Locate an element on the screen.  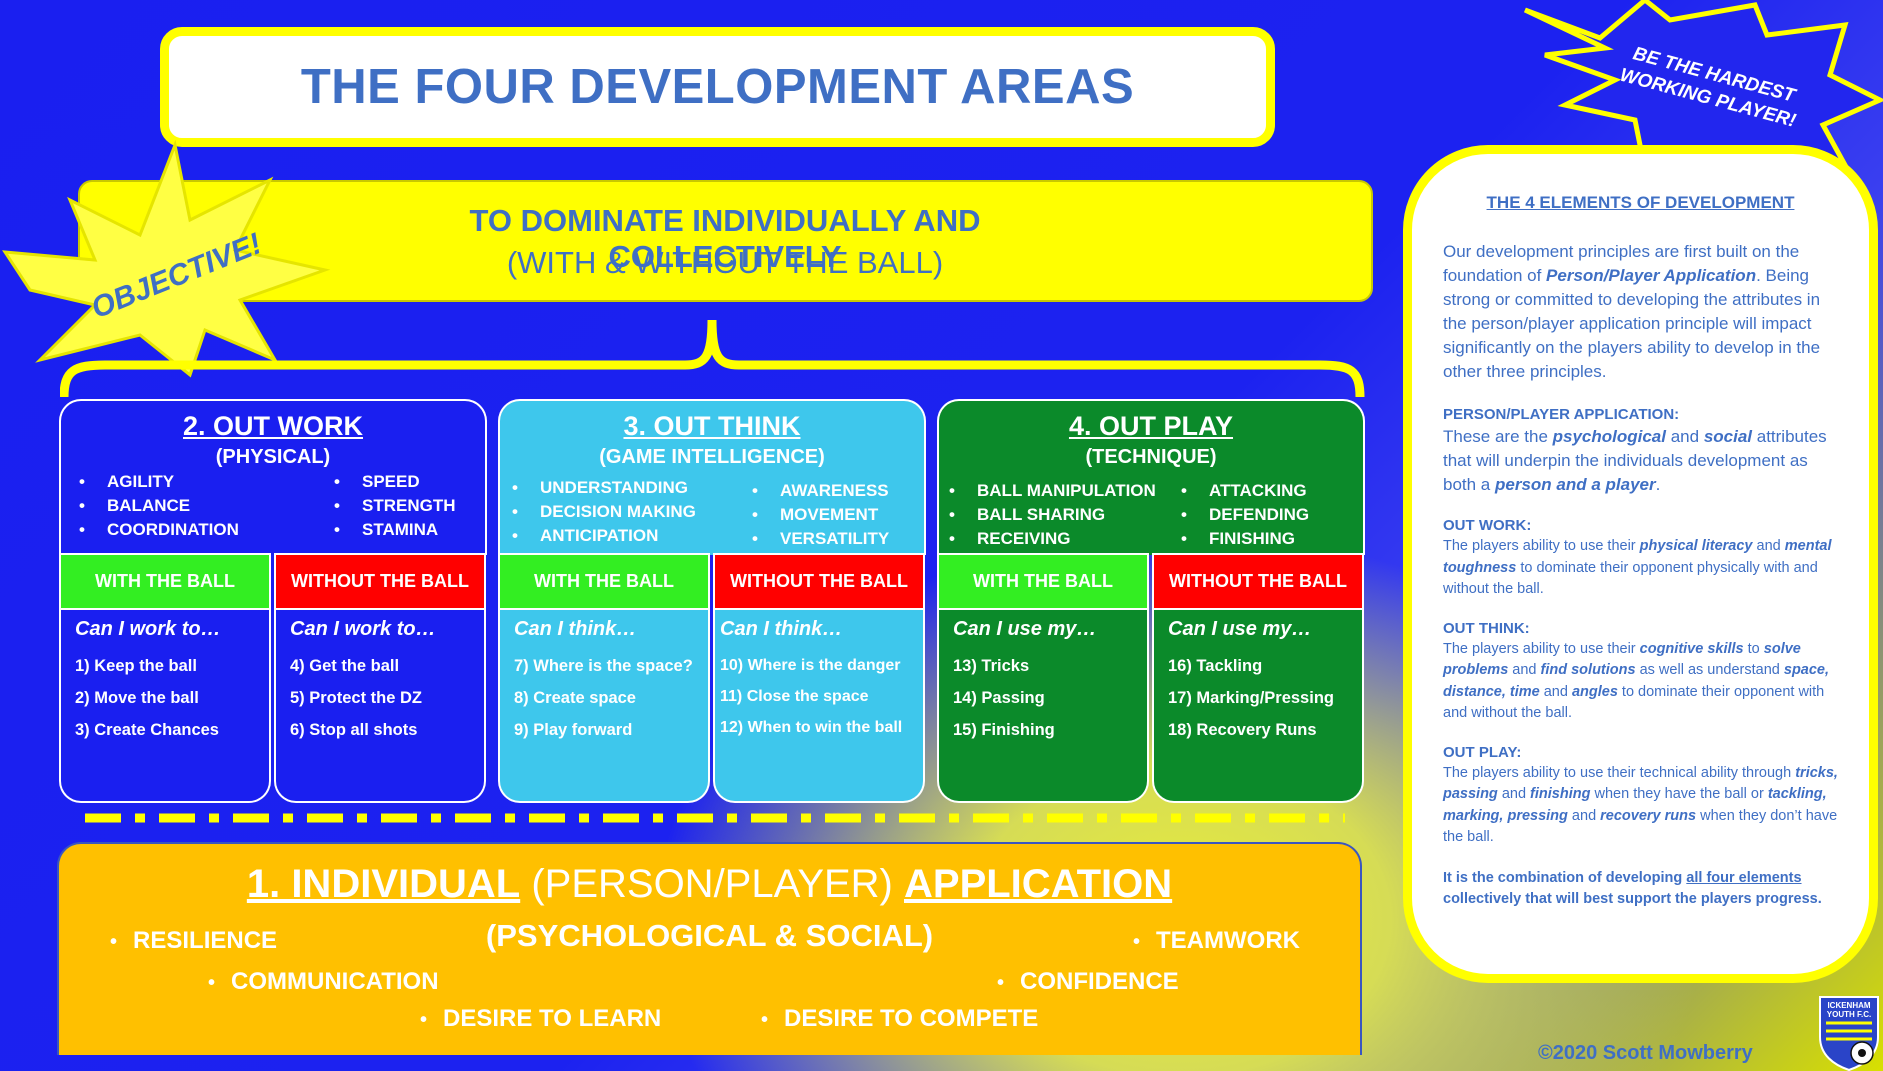
list-item: 3) Create Chances is located at coordinates (147, 730).